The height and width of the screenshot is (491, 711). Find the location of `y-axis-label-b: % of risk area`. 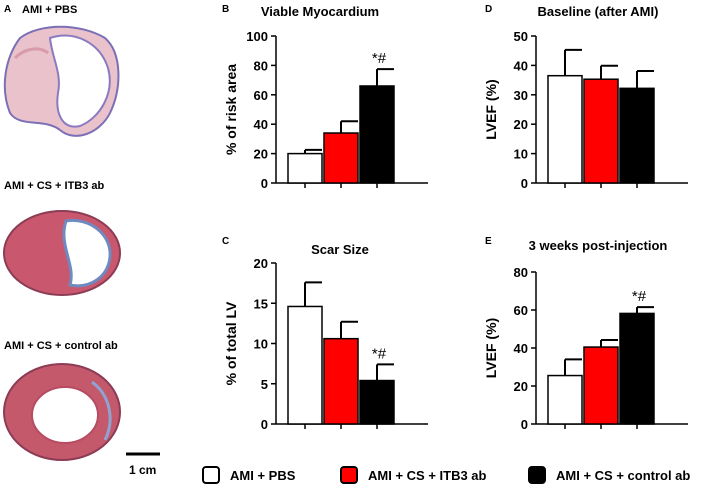

y-axis-label-b: % of risk area is located at coordinates (231, 109).